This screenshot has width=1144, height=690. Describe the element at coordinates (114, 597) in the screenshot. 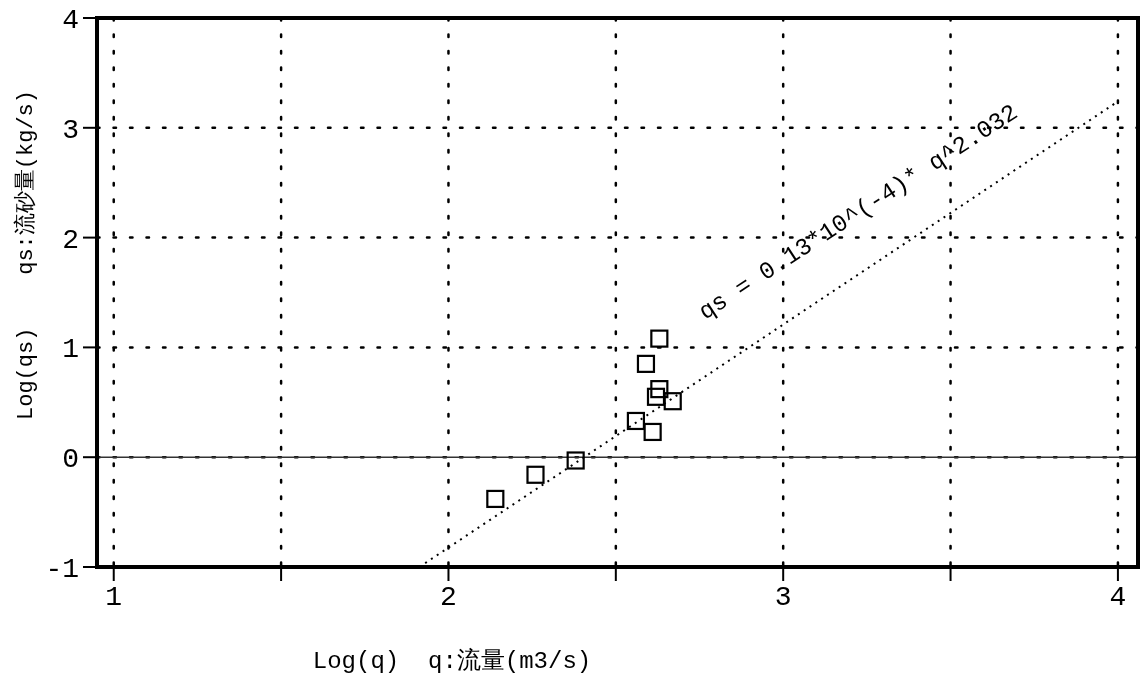

I see `x-tick-label: 1` at that location.